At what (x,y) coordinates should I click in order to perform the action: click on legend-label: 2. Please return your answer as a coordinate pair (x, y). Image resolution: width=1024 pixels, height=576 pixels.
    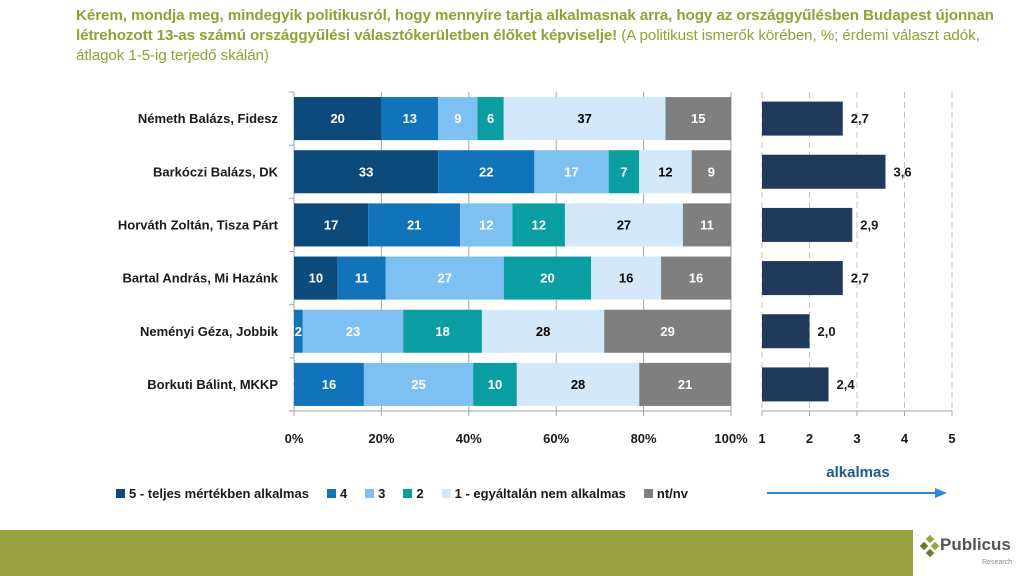
    Looking at the image, I should click on (420, 493).